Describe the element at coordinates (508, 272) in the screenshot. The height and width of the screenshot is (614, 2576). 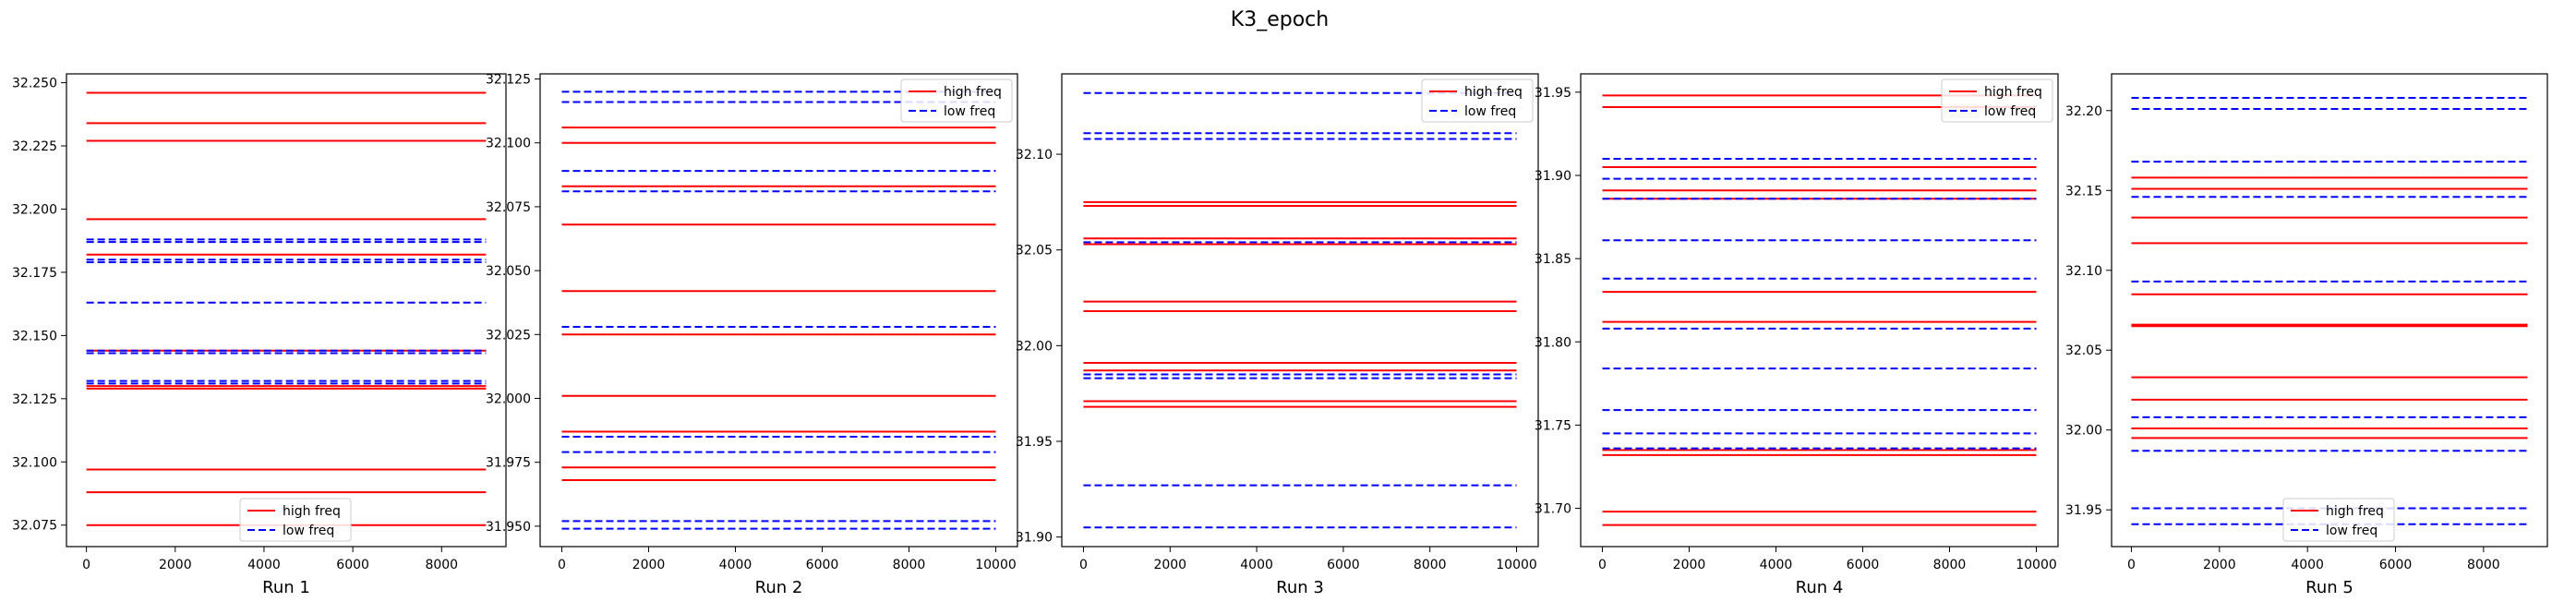
I see `y-tick-label: 32.050` at that location.